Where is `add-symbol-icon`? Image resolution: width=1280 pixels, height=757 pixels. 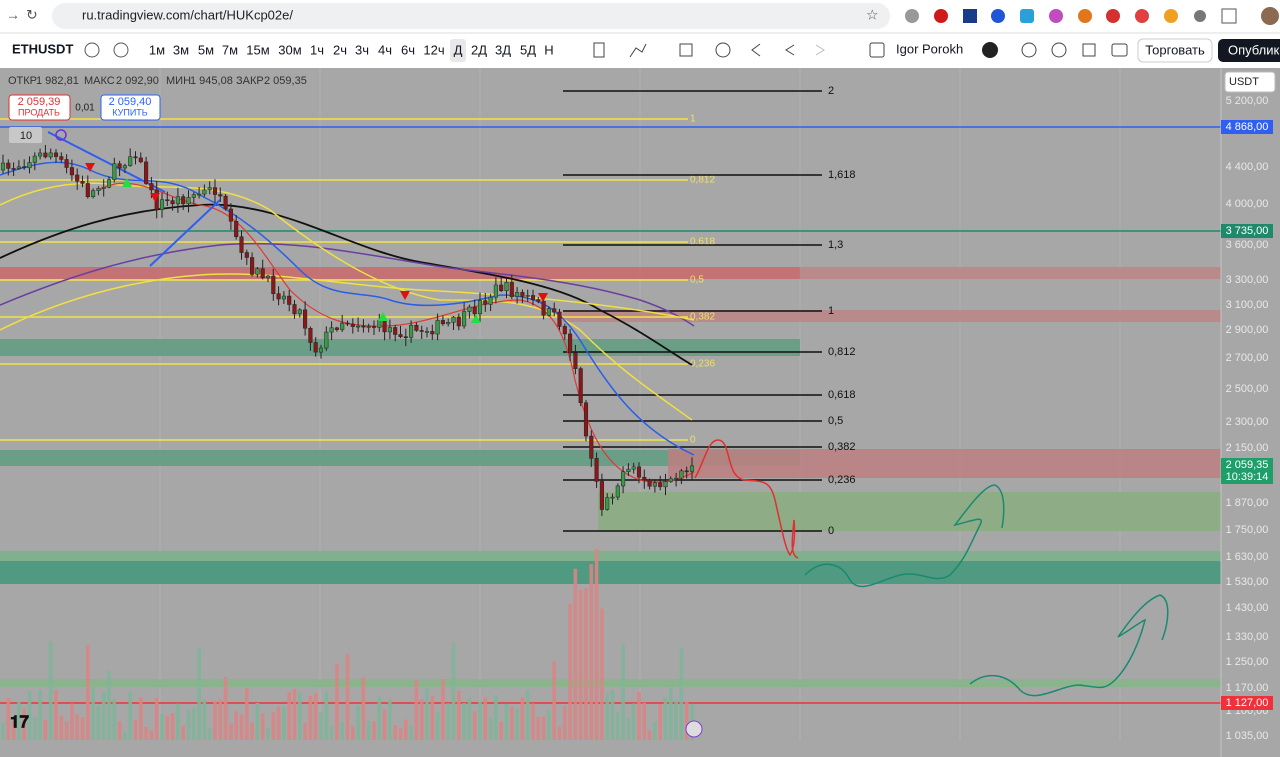
add-symbol-icon is located at coordinates (92, 50).